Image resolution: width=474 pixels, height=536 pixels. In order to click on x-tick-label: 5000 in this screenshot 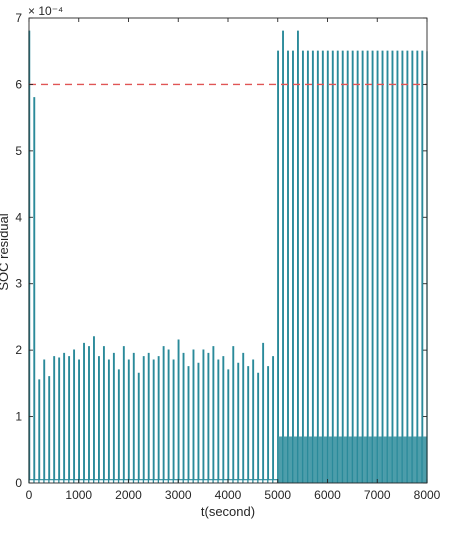, I will do `click(277, 495)`.